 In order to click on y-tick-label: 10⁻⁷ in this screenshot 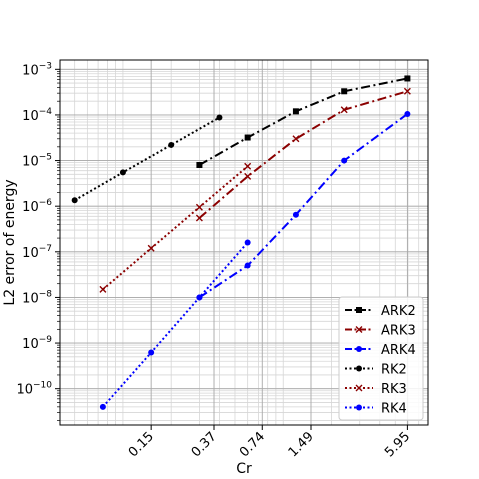, I will do `click(37, 252)`.